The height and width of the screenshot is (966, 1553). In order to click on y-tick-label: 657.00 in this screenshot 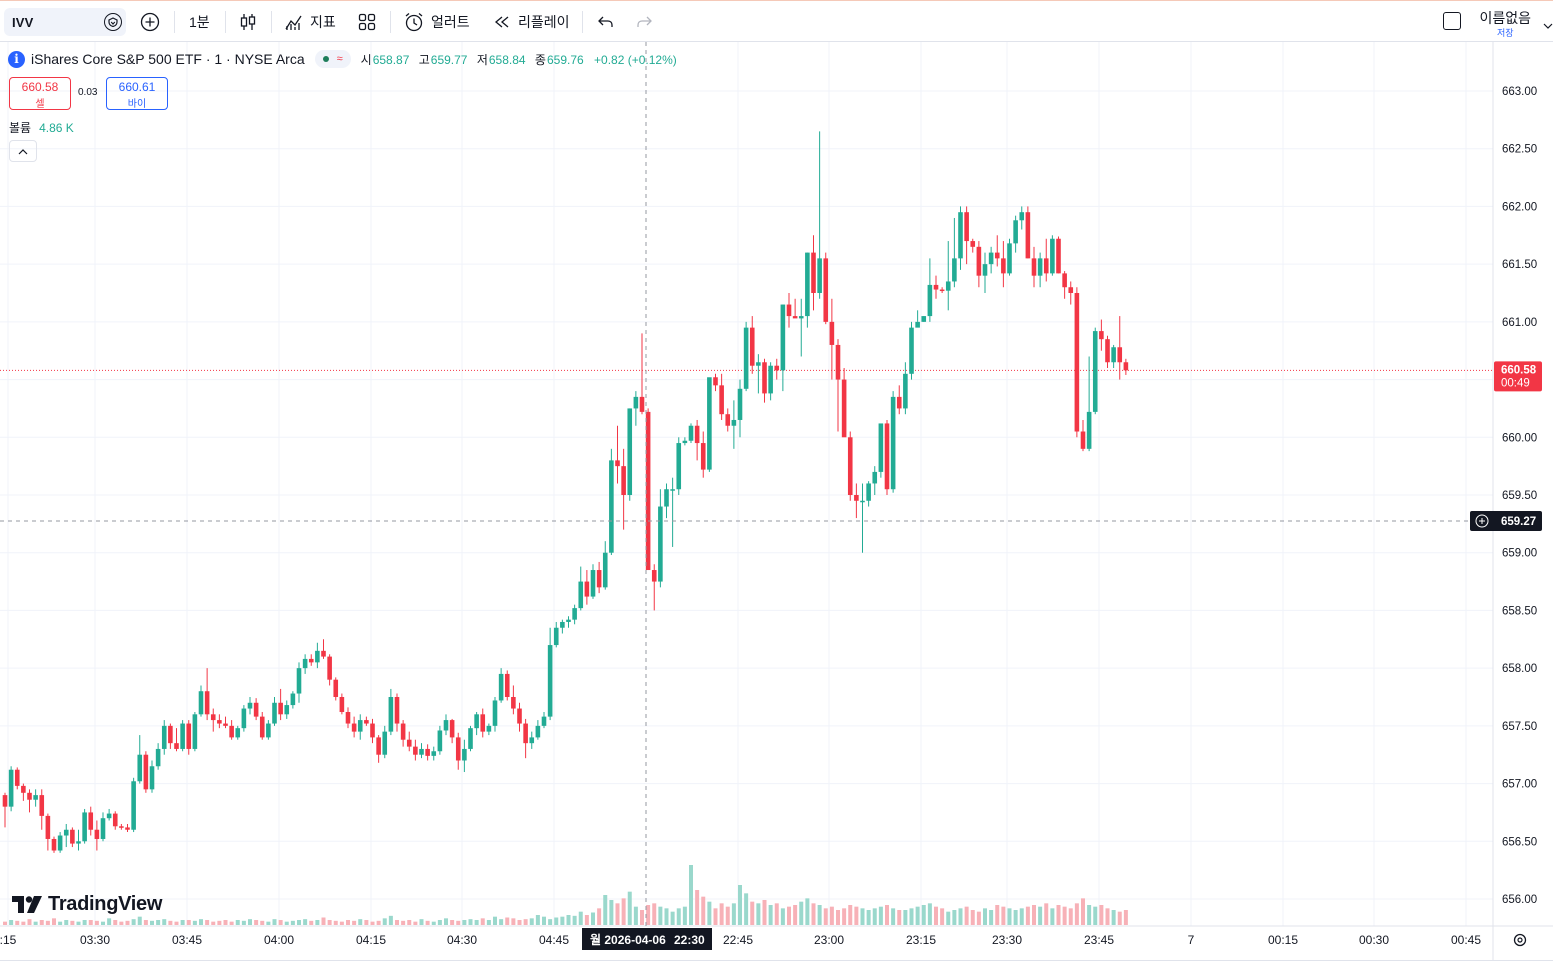, I will do `click(1519, 785)`.